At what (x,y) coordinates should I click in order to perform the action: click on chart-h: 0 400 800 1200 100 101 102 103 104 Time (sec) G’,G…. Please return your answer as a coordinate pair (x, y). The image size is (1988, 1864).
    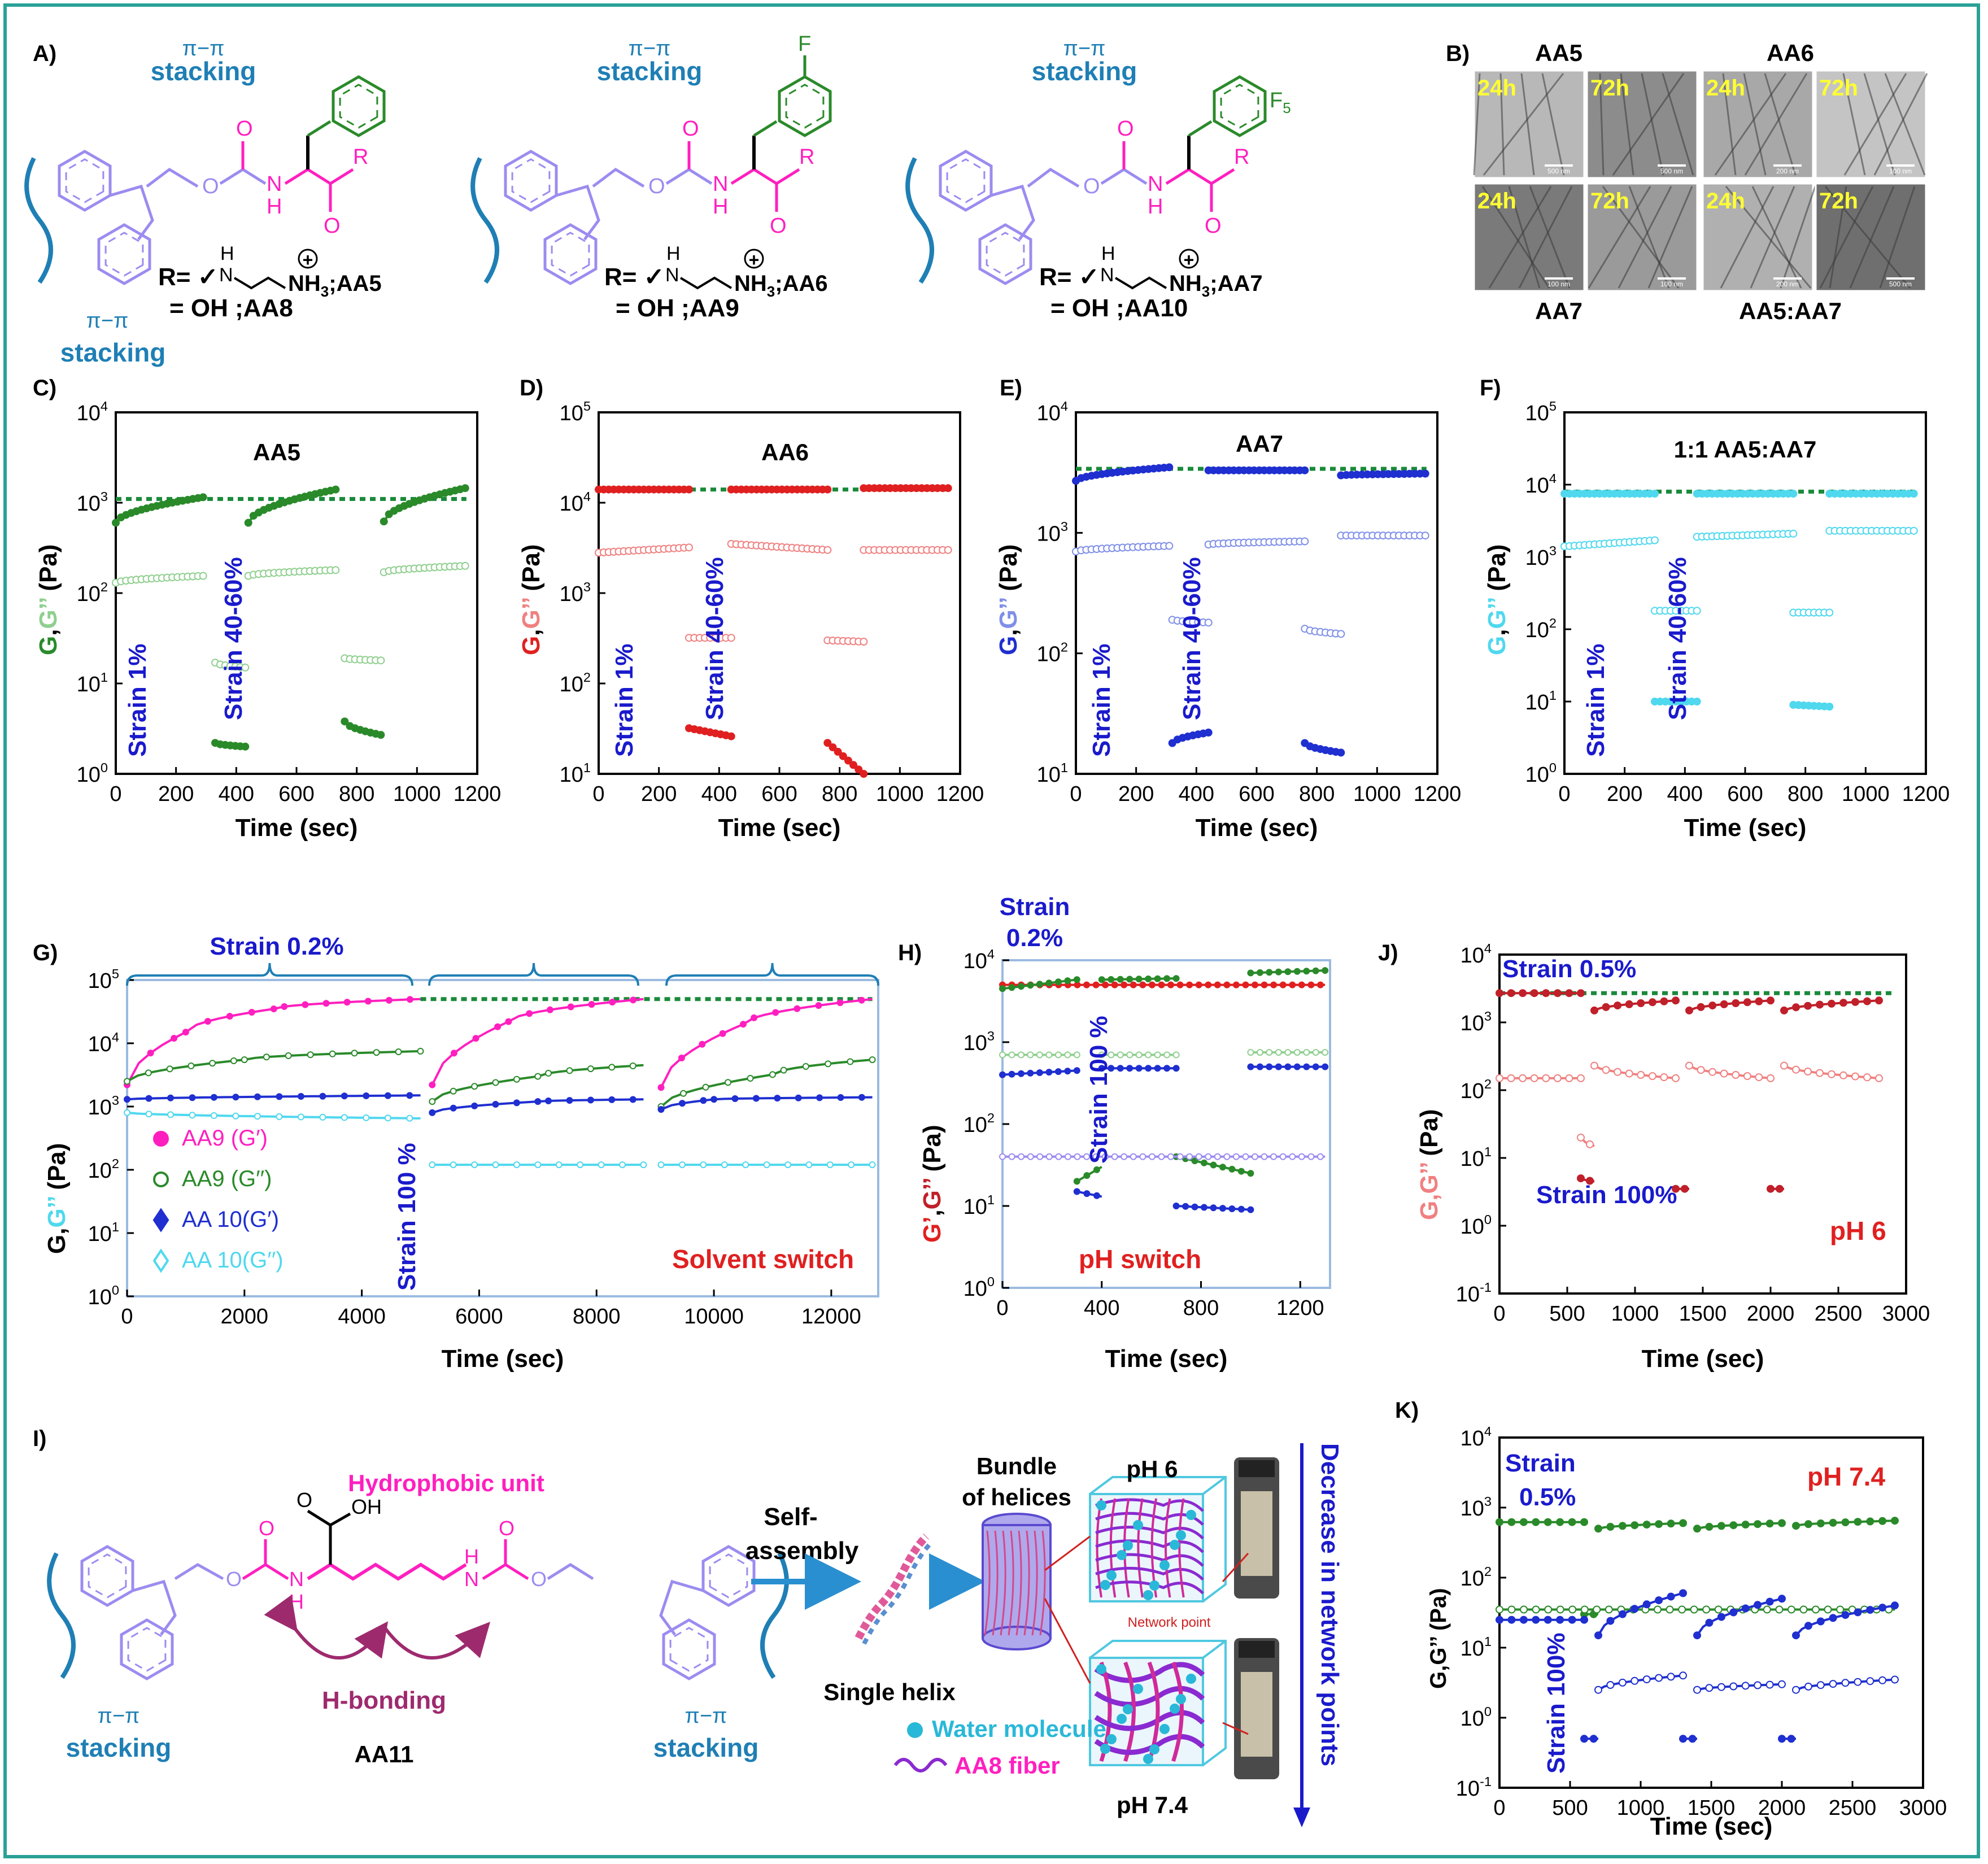
    Looking at the image, I should click on (1124, 1133).